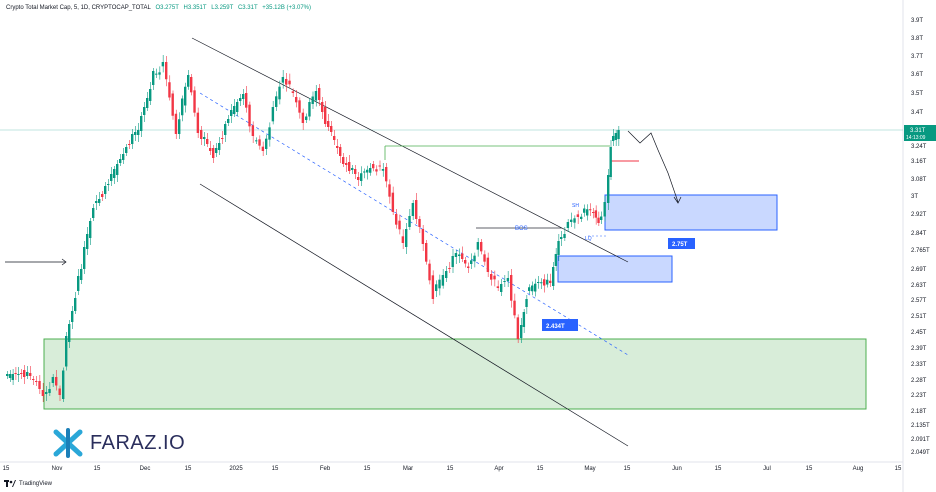 The width and height of the screenshot is (936, 492). I want to click on x-tick-label: Dec, so click(145, 469).